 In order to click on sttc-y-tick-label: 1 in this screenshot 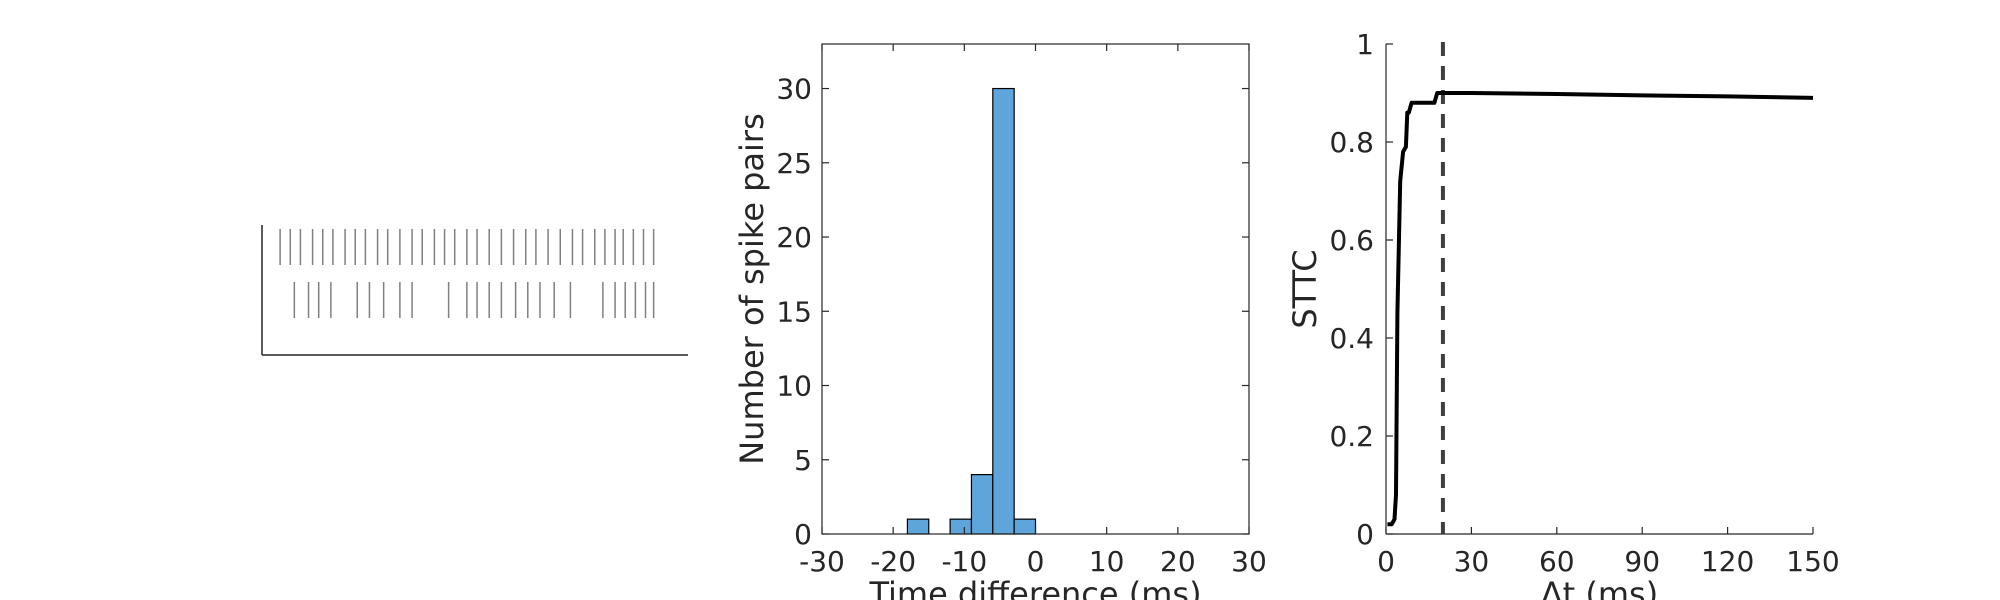, I will do `click(1365, 44)`.